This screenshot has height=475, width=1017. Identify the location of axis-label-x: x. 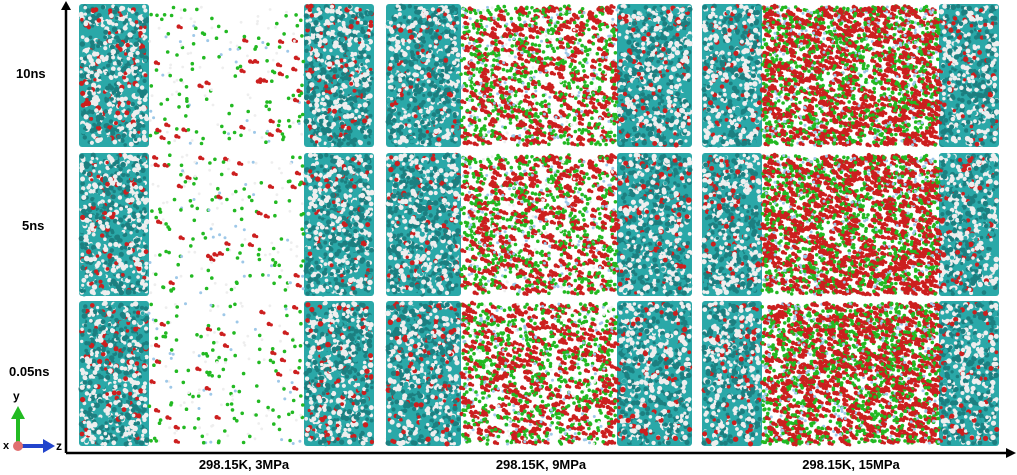
(6, 446).